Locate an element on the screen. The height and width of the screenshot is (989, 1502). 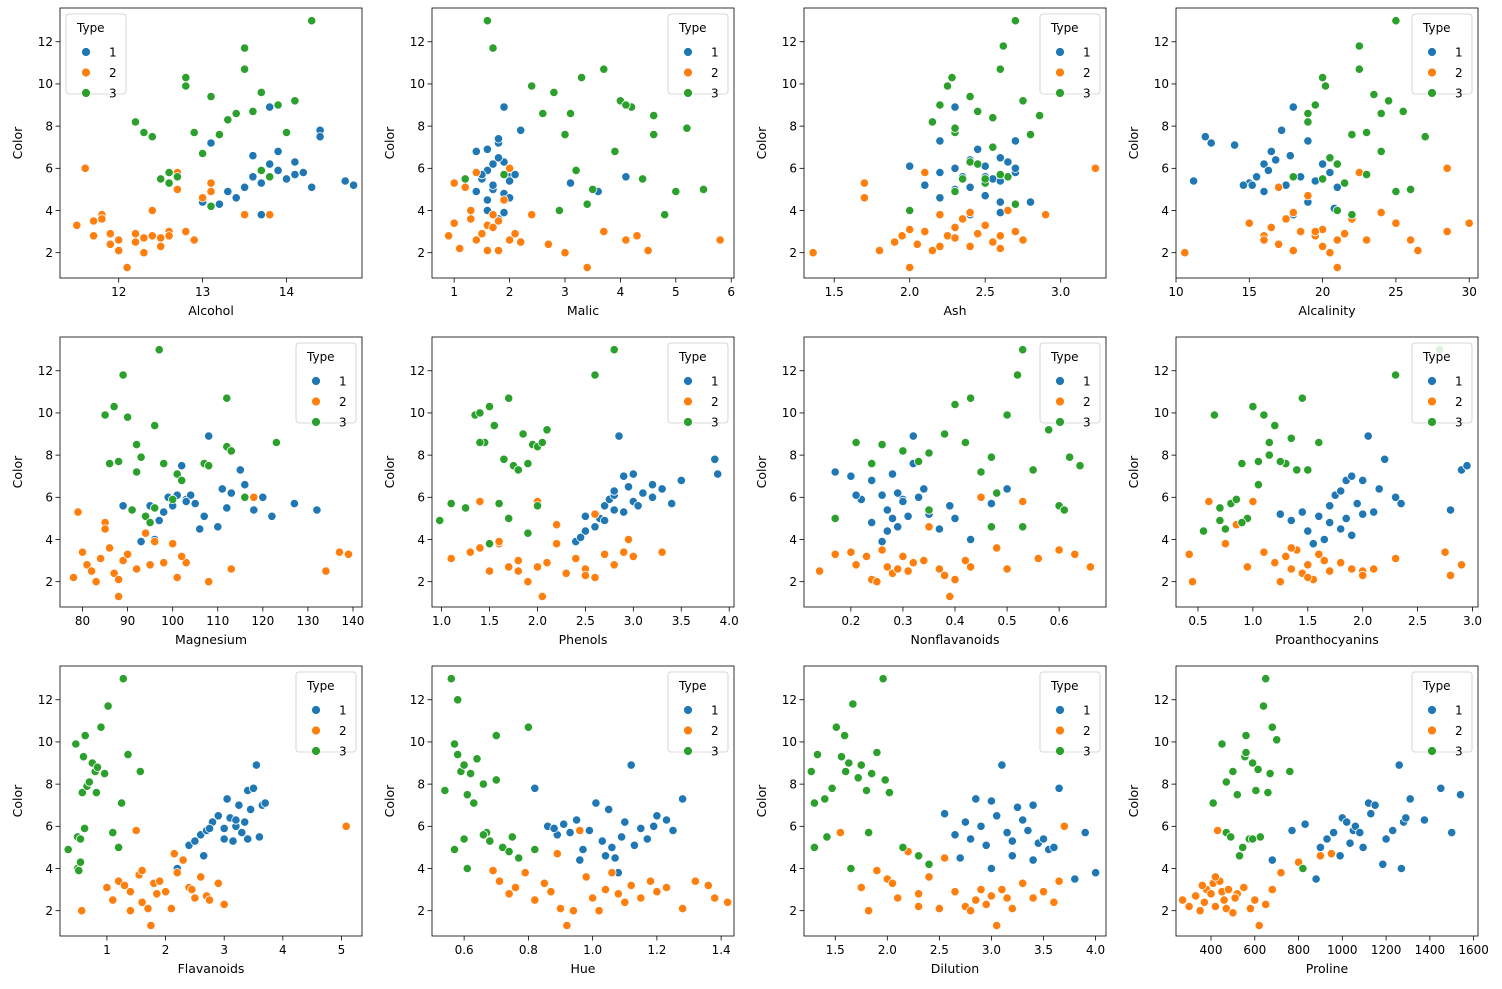
x-tick-label: 600 is located at coordinates (1254, 950).